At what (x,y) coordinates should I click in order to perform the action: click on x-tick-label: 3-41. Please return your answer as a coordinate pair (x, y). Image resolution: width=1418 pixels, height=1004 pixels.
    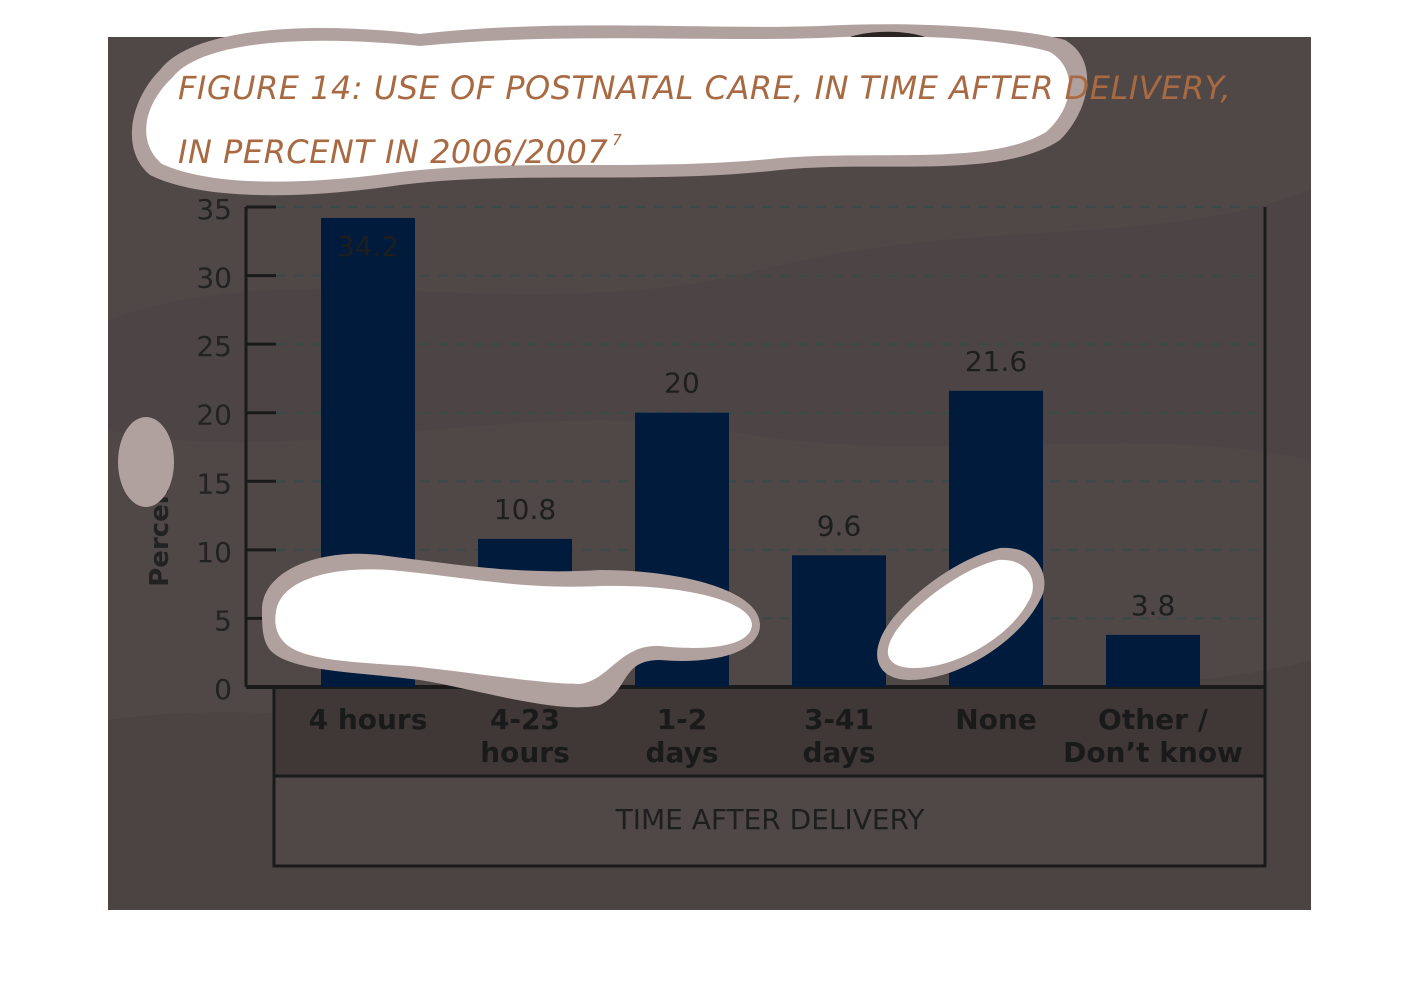
    Looking at the image, I should click on (839, 719).